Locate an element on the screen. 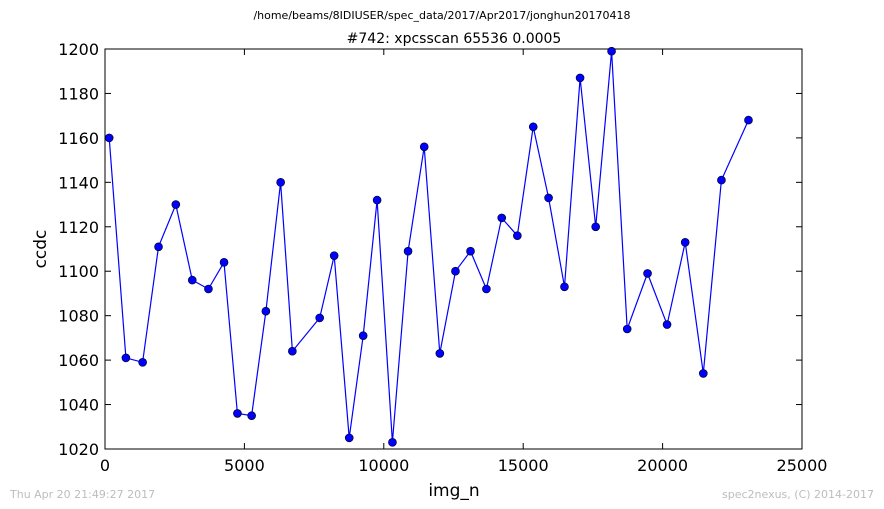  y-tick-label: 1160 is located at coordinates (78, 138).